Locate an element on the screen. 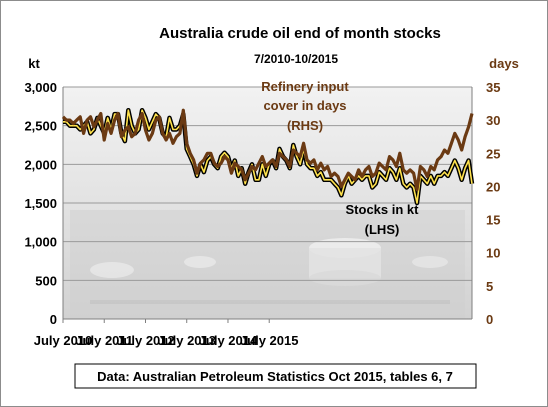 The image size is (548, 407). right-axis-label: days is located at coordinates (504, 63).